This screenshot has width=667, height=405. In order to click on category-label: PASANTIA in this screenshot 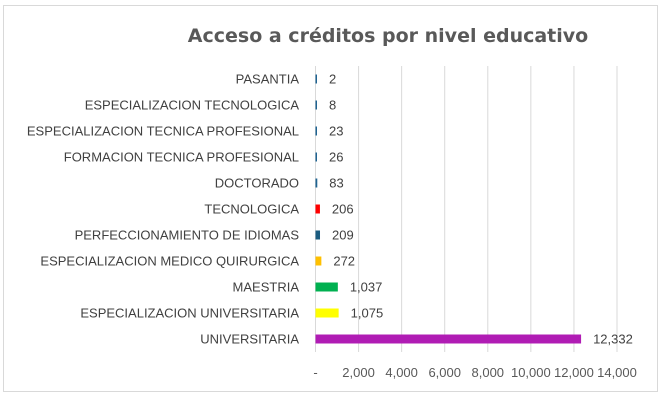, I will do `click(268, 79)`.